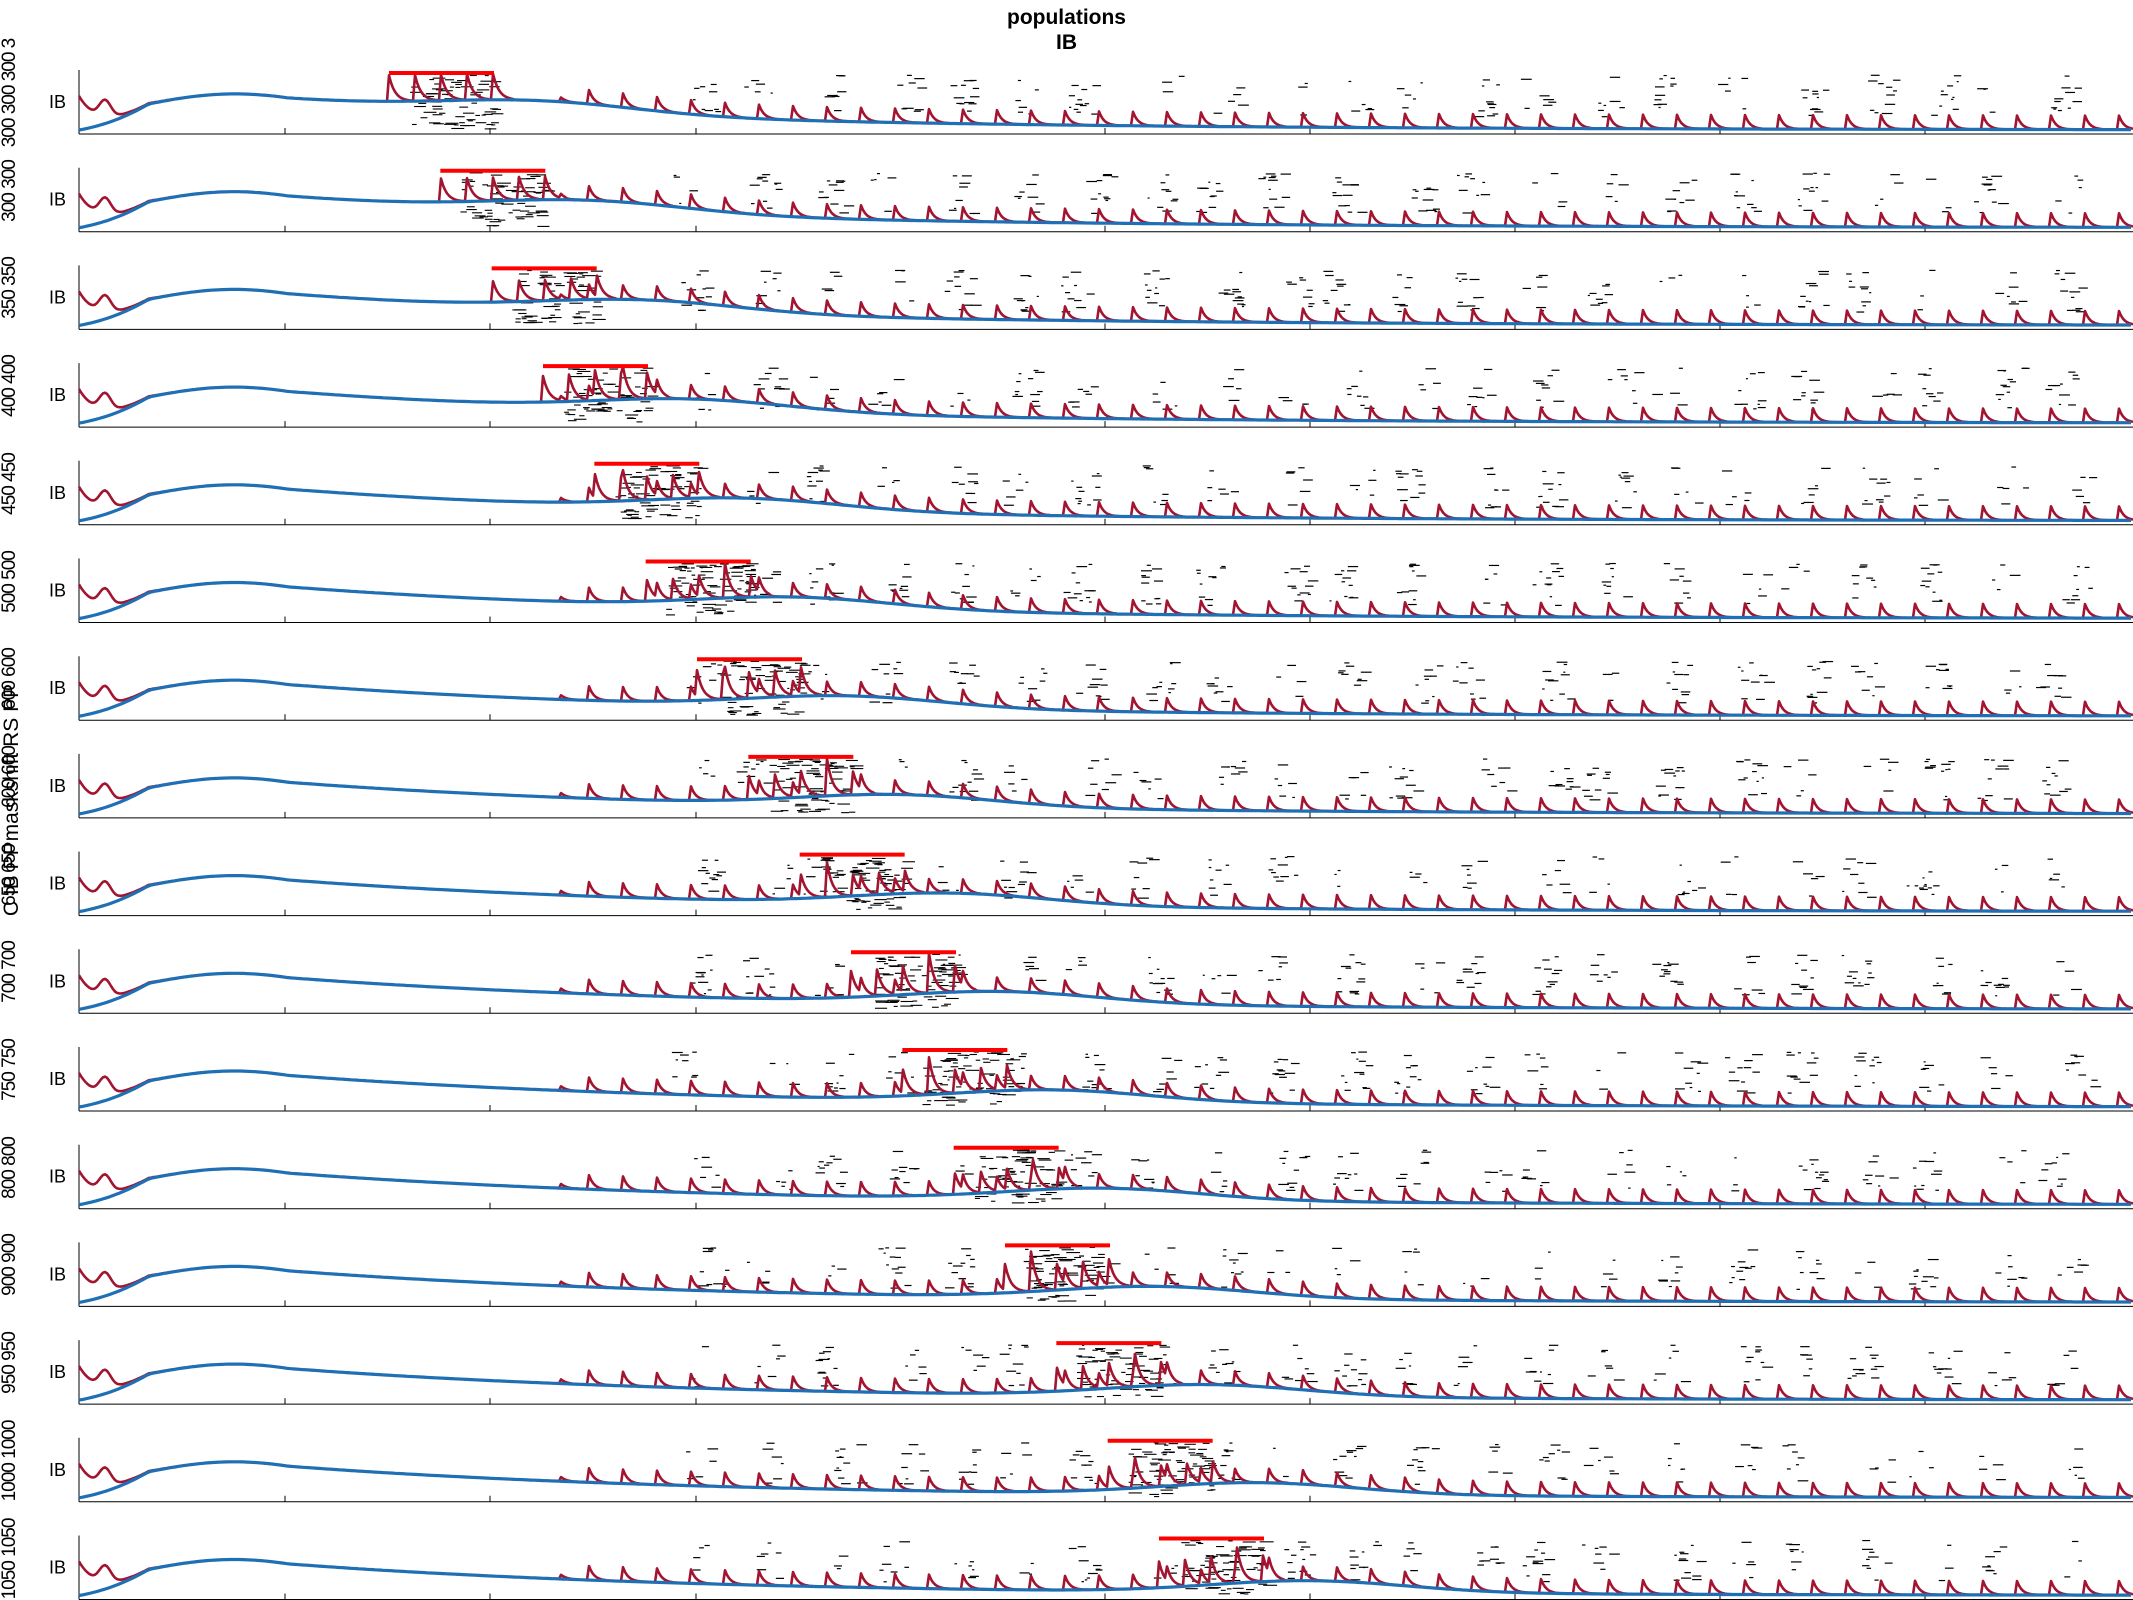 Image resolution: width=2133 pixels, height=1600 pixels. I want to click on y-tick-stack: 300 300, so click(10, 190).